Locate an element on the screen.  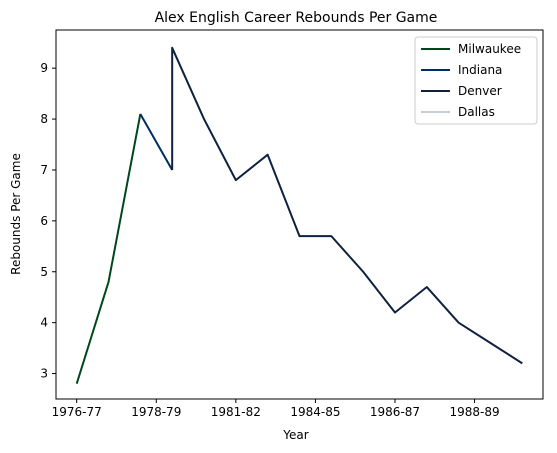
legend: Milwaukee Indiana Denver Dallas is located at coordinates (476, 80).